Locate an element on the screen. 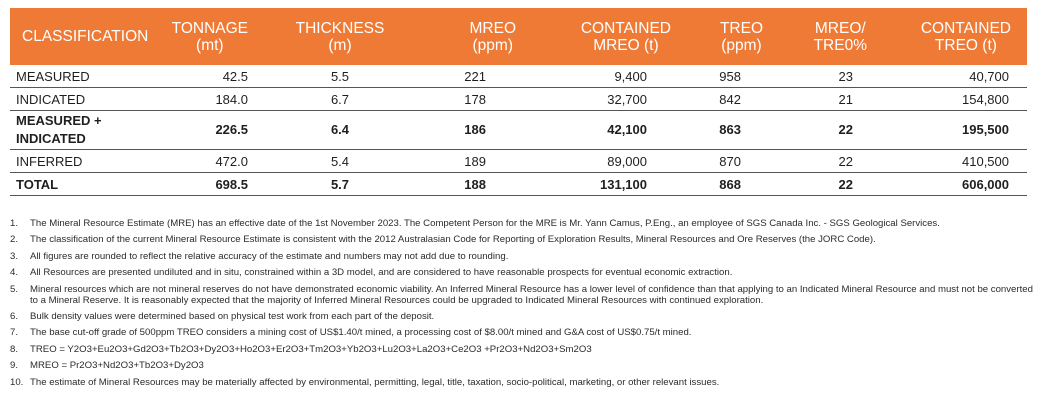  table-row: INFERRED 472.0 5.4 189 89,000 870 22 410,500 is located at coordinates (518, 161).